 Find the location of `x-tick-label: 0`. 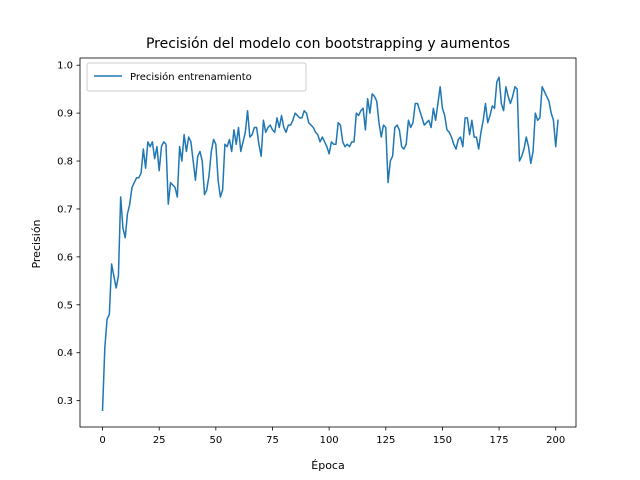

x-tick-label: 0 is located at coordinates (102, 440).